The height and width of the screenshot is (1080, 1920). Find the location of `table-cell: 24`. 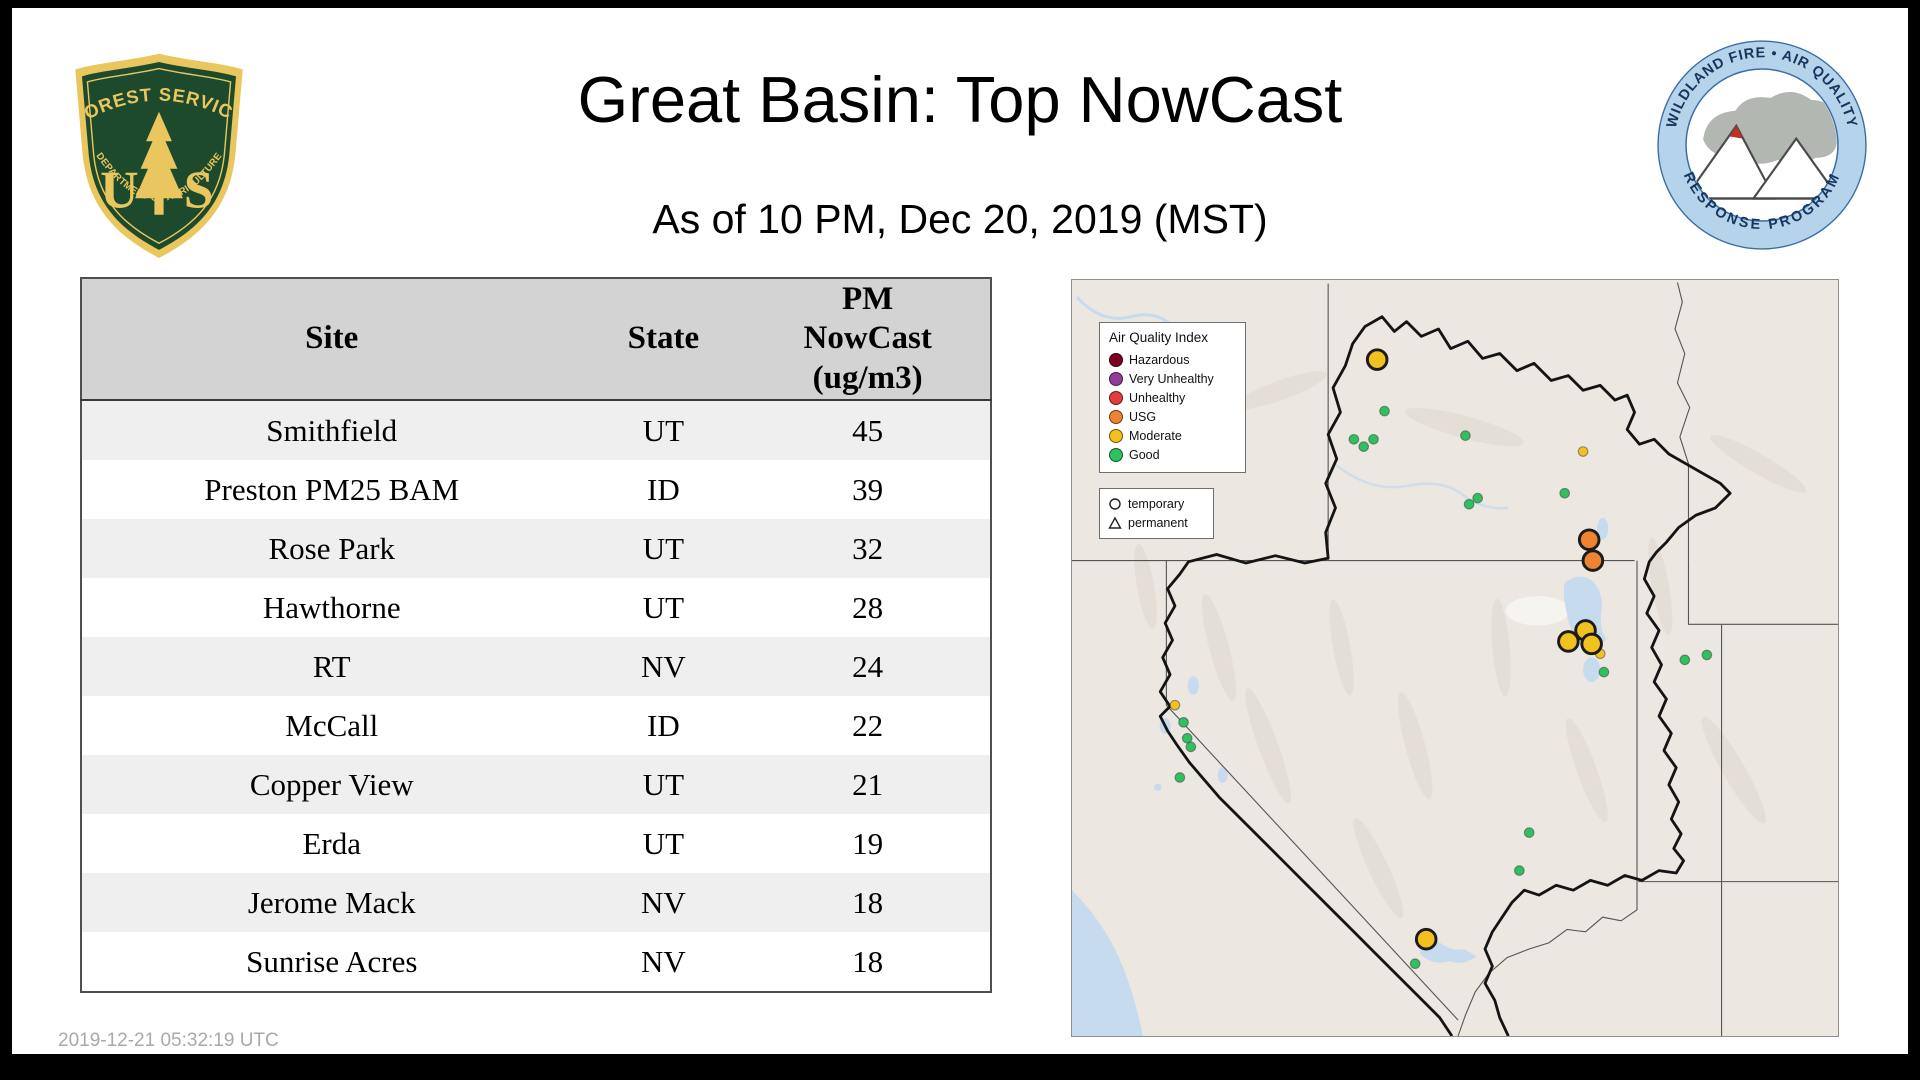

table-cell: 24 is located at coordinates (868, 666).